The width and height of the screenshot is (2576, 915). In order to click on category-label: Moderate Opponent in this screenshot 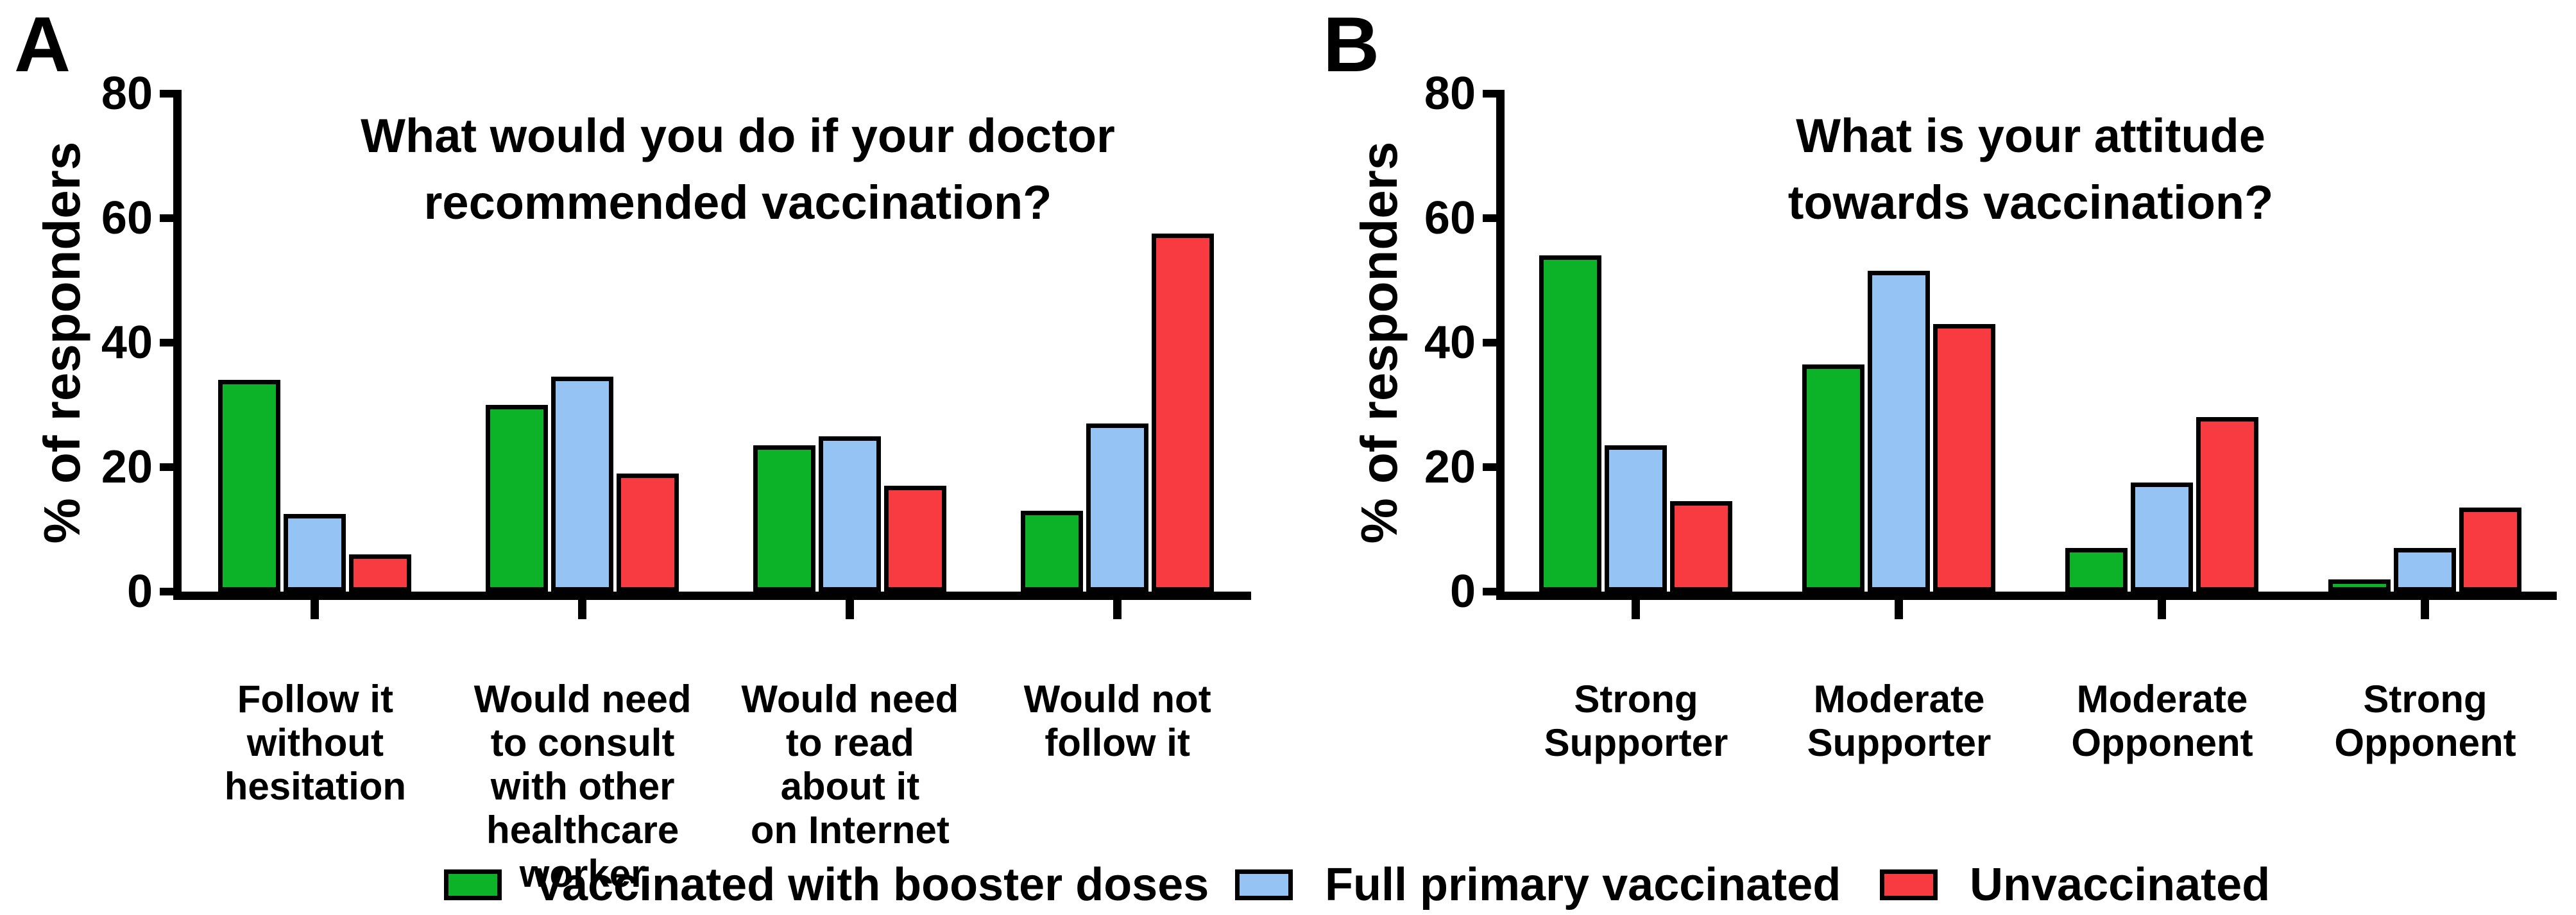, I will do `click(2162, 721)`.